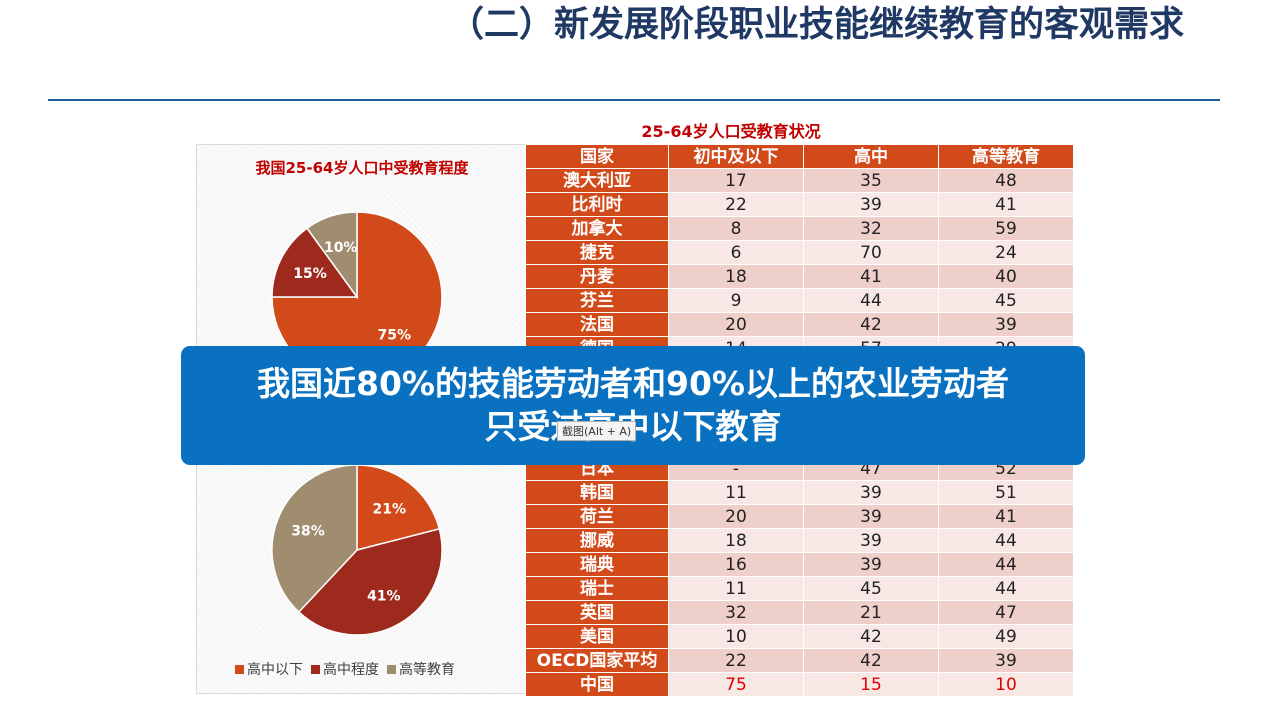 This screenshot has height=710, width=1261. What do you see at coordinates (362, 168) in the screenshot?
I see `chart-title: 我国25-64岁人口中受教育程度` at bounding box center [362, 168].